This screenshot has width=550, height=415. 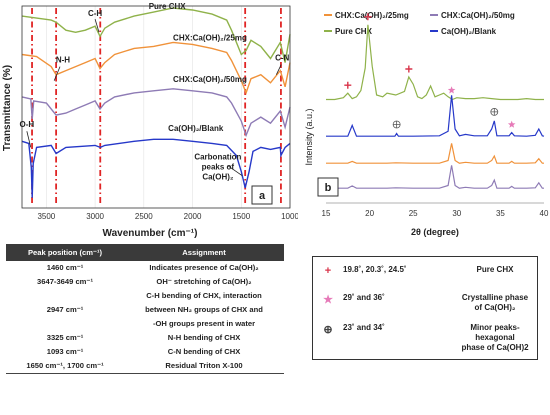 What do you see at coordinates (145, 282) in the screenshot?
I see `table-row: 3647-3649 cm⁻¹ OH⁻ stretching of Ca(OH)₂` at bounding box center [145, 282].